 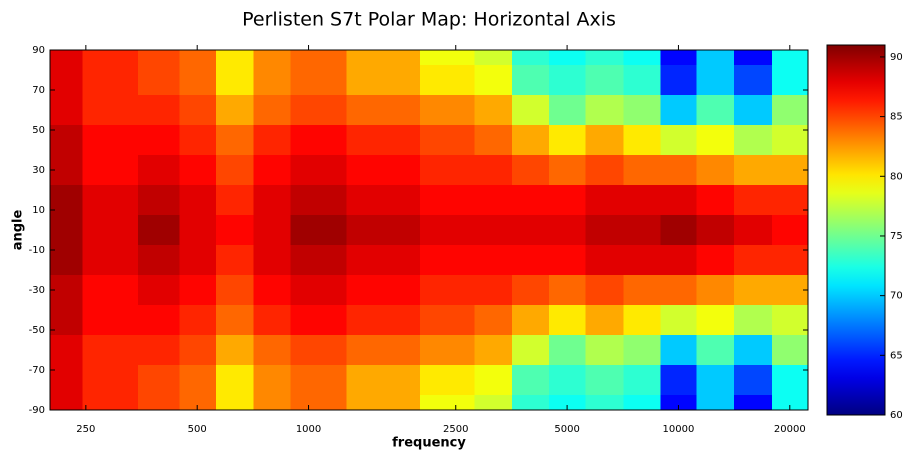 I want to click on colorbar-tick-label: 60, so click(x=896, y=415).